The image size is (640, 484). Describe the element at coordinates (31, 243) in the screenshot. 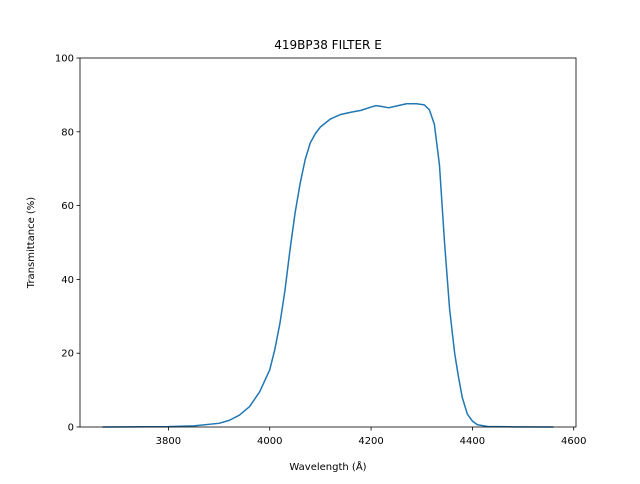

I see `y-axis-label: Transmittance (%)` at that location.